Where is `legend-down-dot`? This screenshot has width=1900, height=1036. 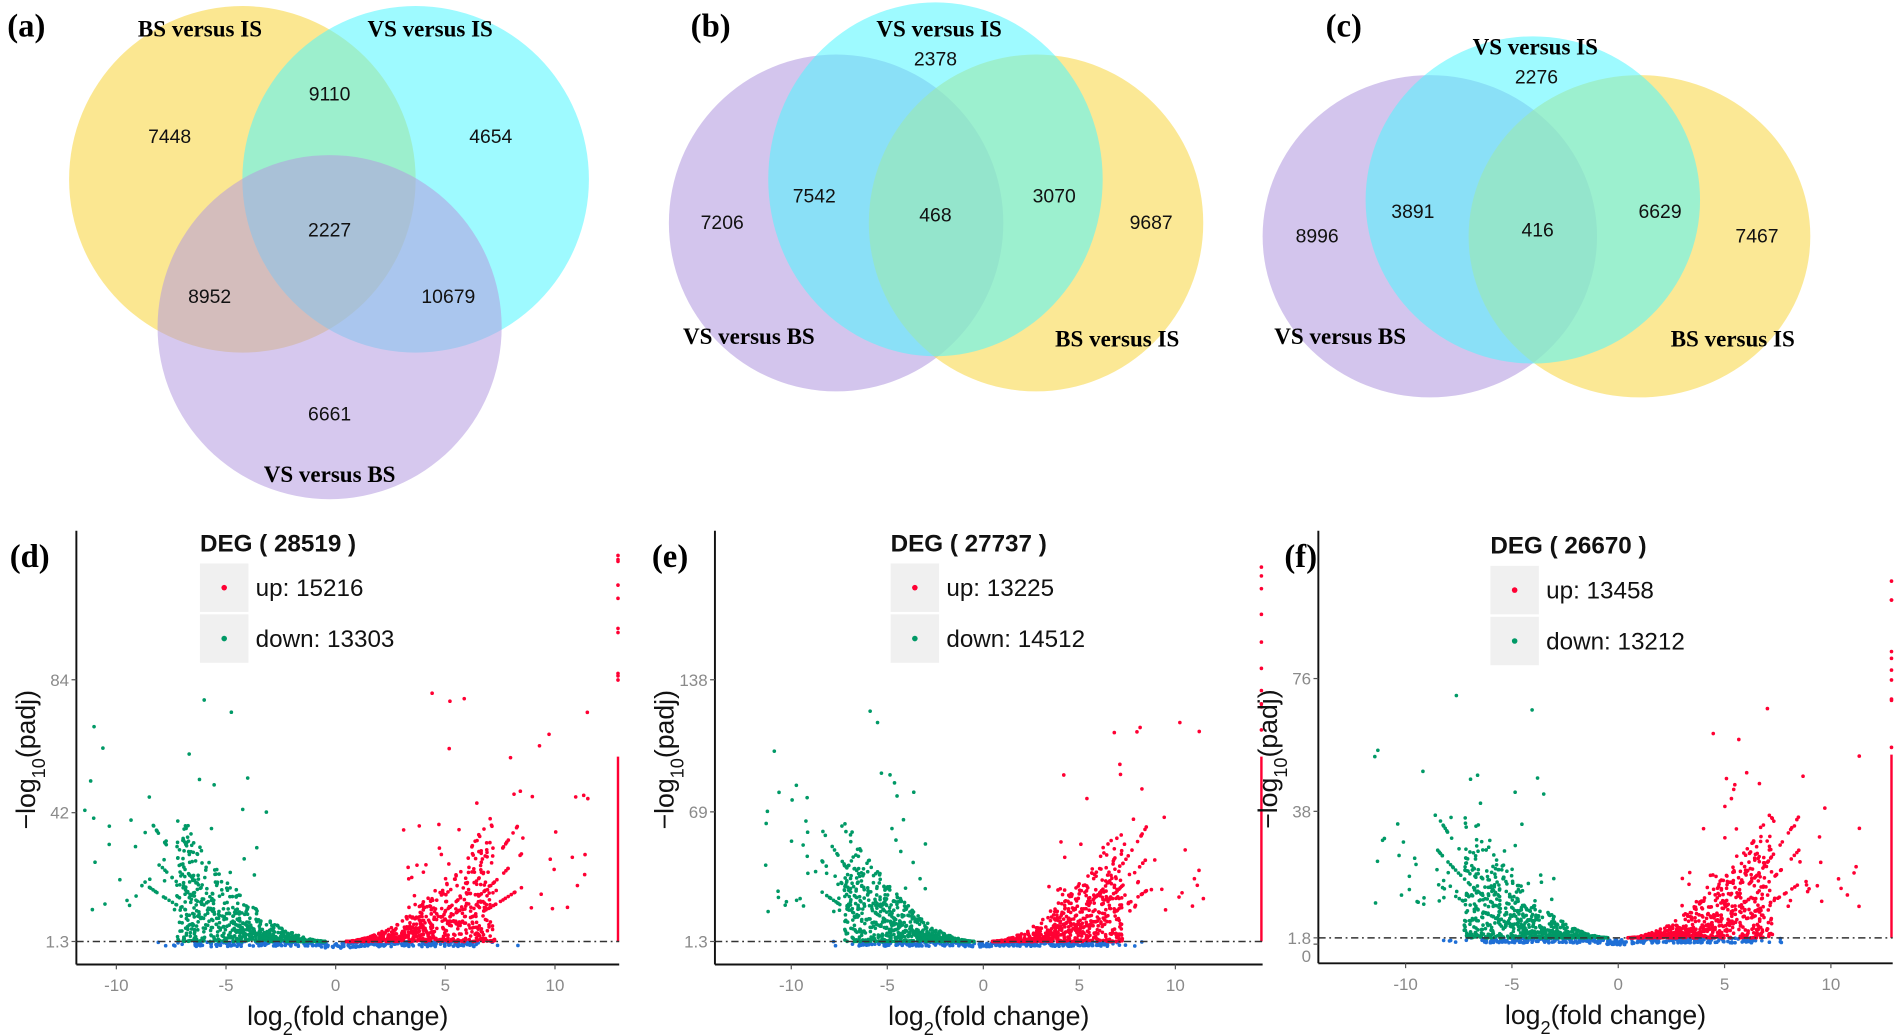
legend-down-dot is located at coordinates (224, 638).